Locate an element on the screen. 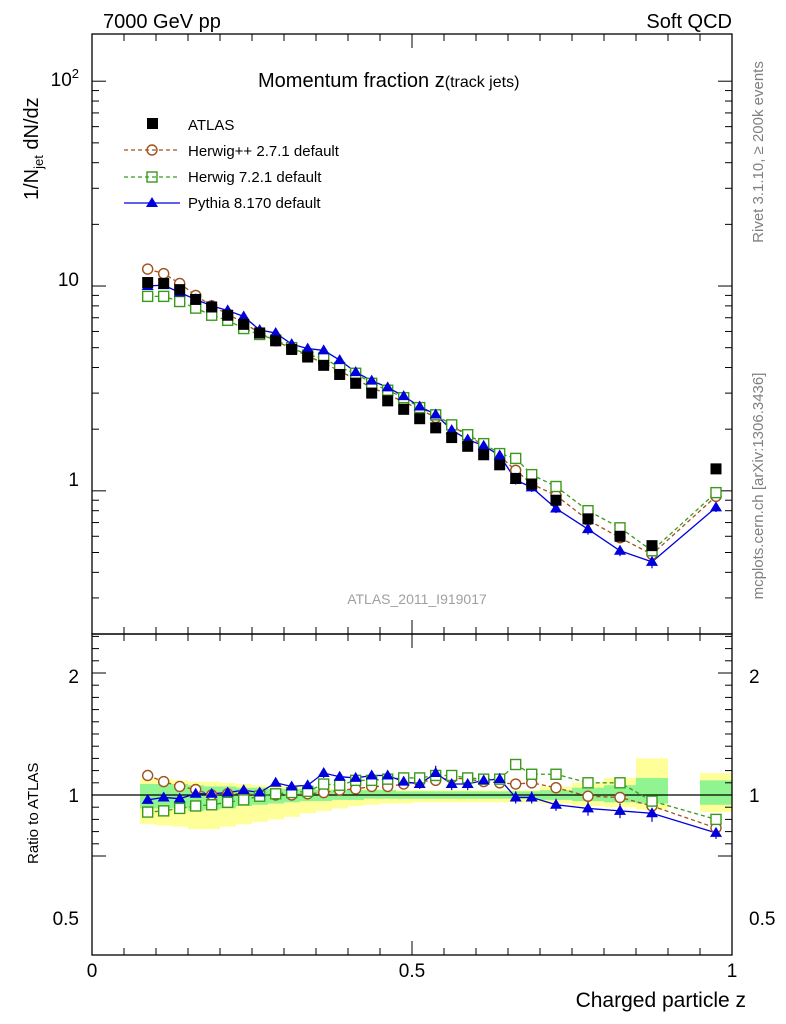 This screenshot has width=786, height=1024. band-inner-bin is located at coordinates (716, 792).